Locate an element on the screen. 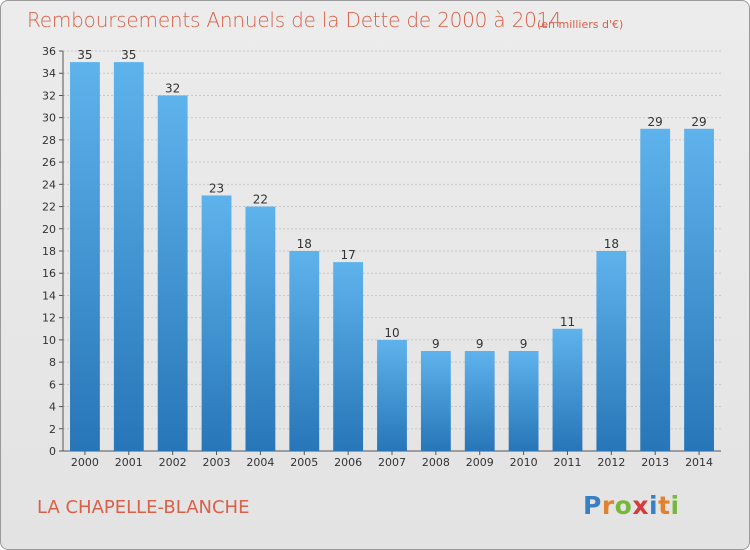 The height and width of the screenshot is (550, 750). bar-2010 is located at coordinates (523, 401).